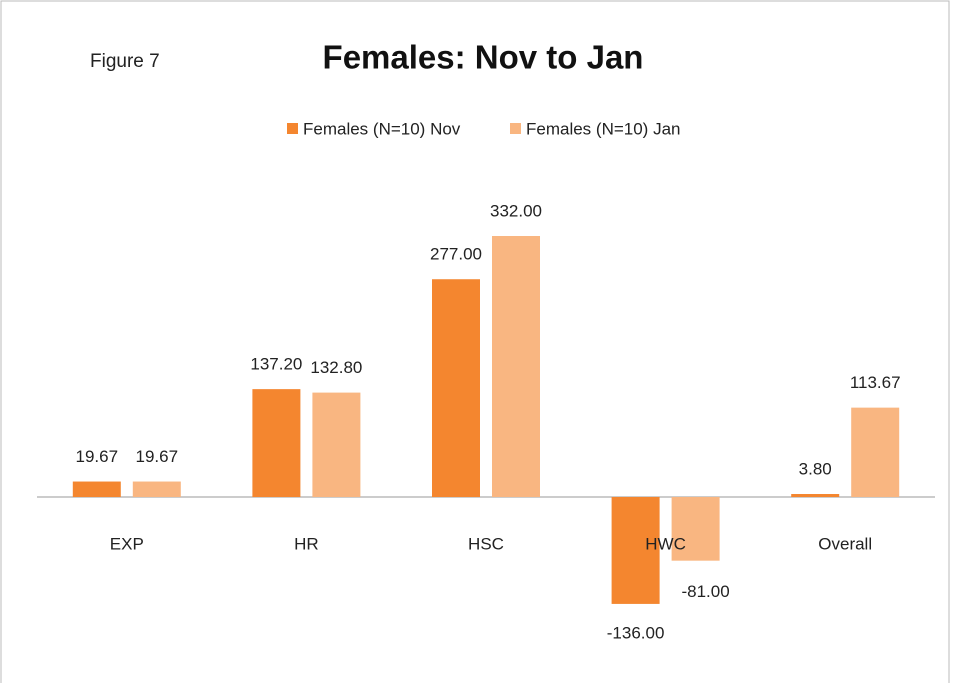 The image size is (959, 683). What do you see at coordinates (875, 382) in the screenshot?
I see `data-label: 113.67` at bounding box center [875, 382].